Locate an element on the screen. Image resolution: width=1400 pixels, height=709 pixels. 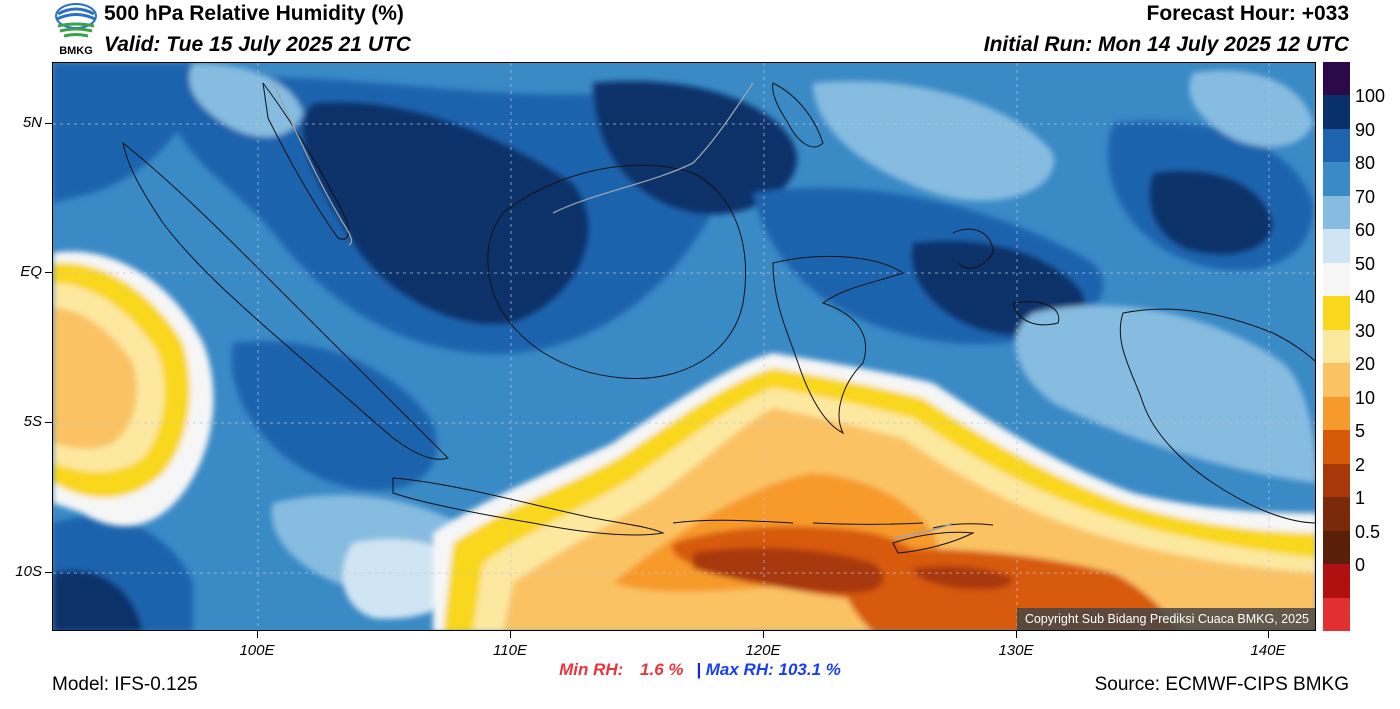
lon-tick-110e is located at coordinates (510, 634).